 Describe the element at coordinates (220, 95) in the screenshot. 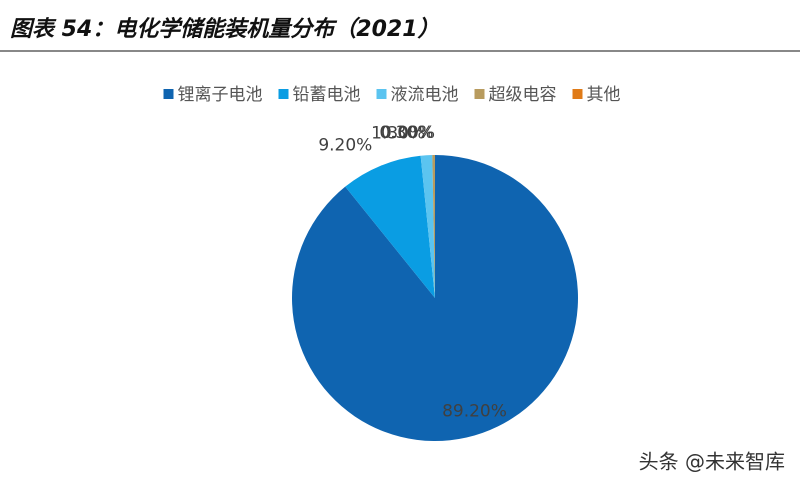

I see `legend-label: 锂离子电池` at that location.